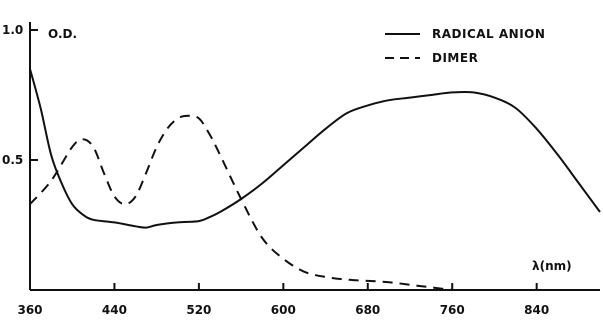 Image resolution: width=603 pixels, height=326 pixels. I want to click on legend-label-radical-anion: RADICAL ANION, so click(488, 34).